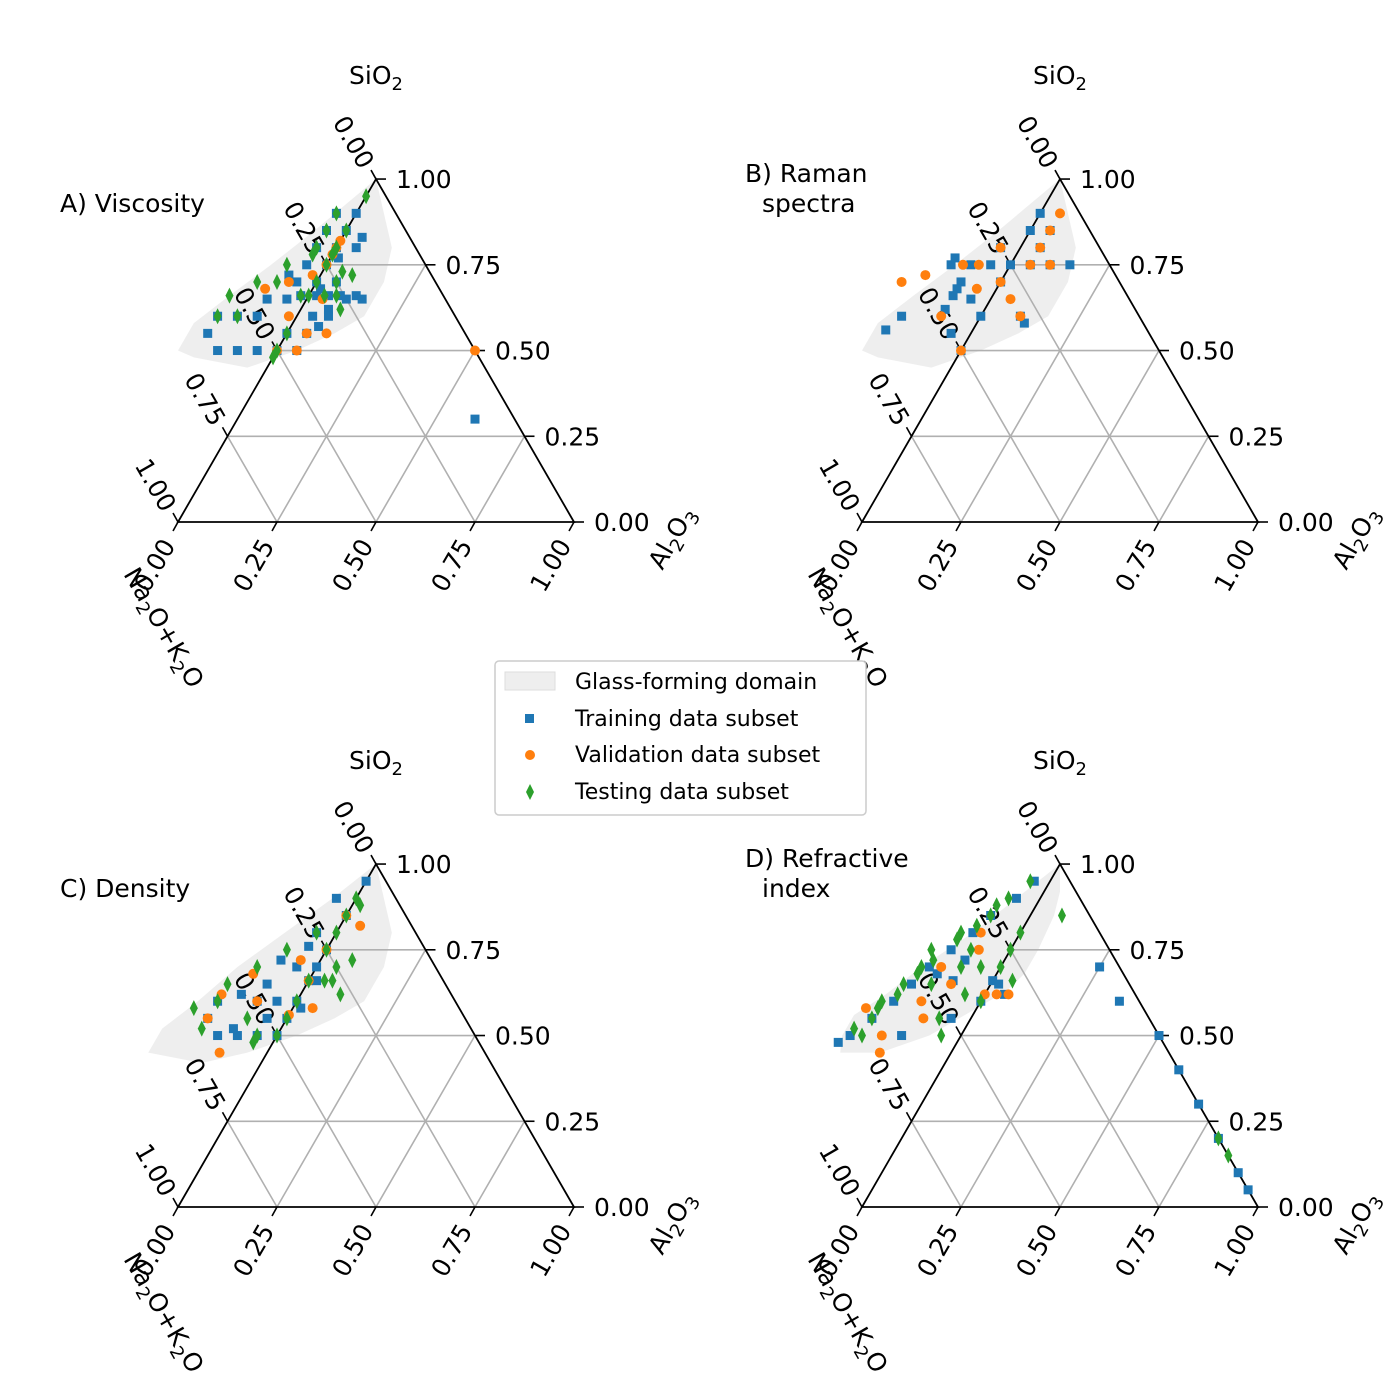 This screenshot has height=1400, width=1400. Describe the element at coordinates (530, 755) in the screenshot. I see `legend-marker-validation` at that location.